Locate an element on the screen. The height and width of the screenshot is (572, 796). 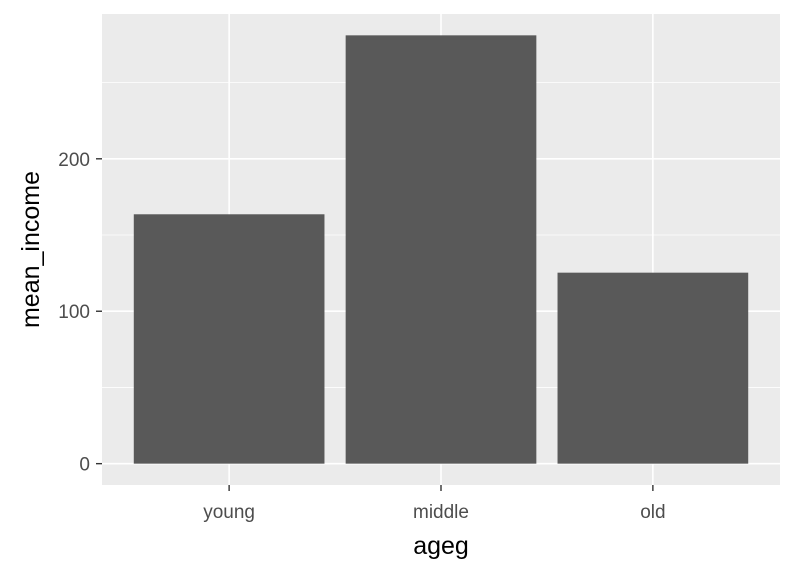
y-tick-label: 200 is located at coordinates (74, 160).